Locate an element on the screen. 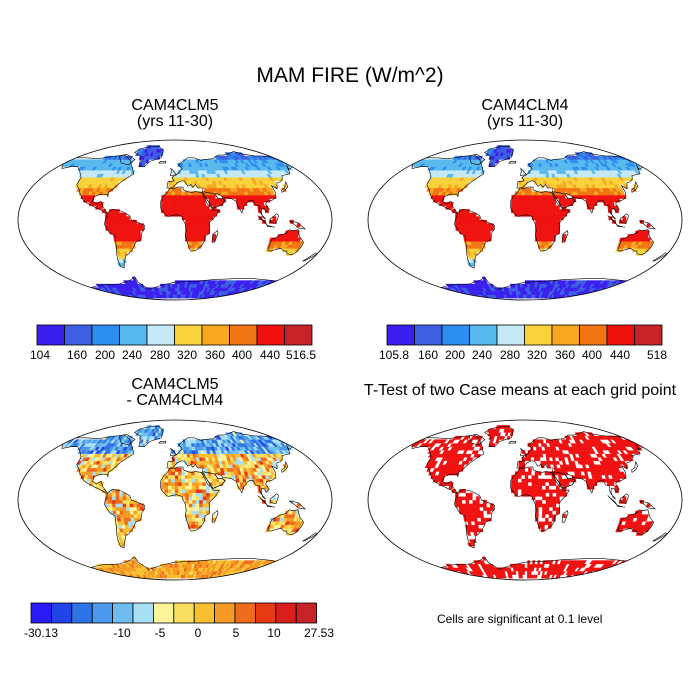 This screenshot has height=700, width=700. colorbar-cam4clm4: 105.8 160 200 240 280 320 360 400 440 518 is located at coordinates (523, 343).